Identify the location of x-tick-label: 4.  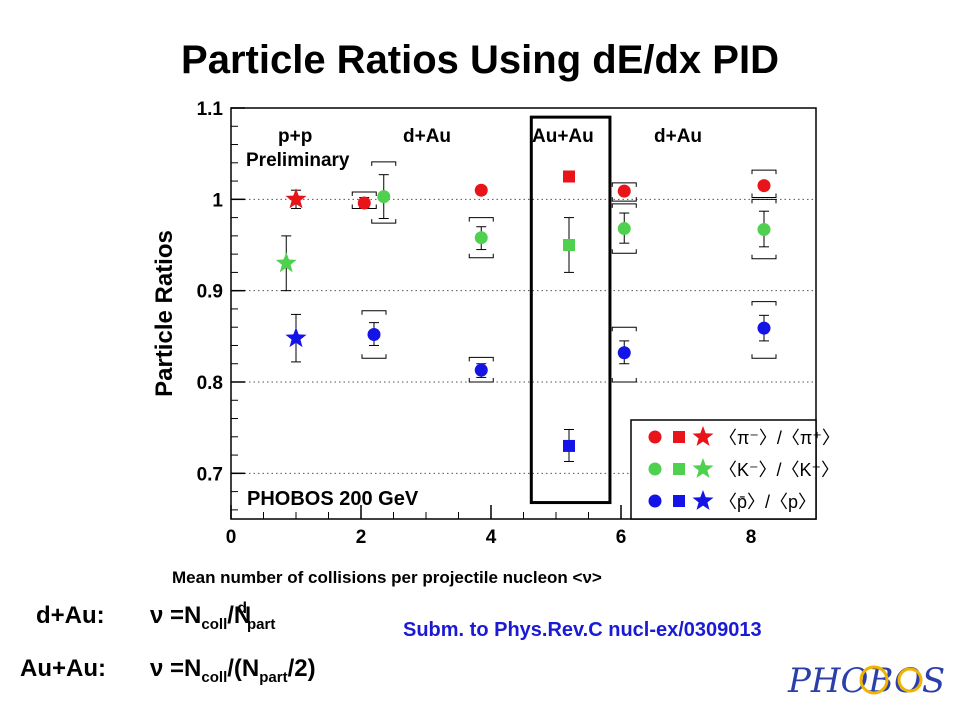
(491, 537).